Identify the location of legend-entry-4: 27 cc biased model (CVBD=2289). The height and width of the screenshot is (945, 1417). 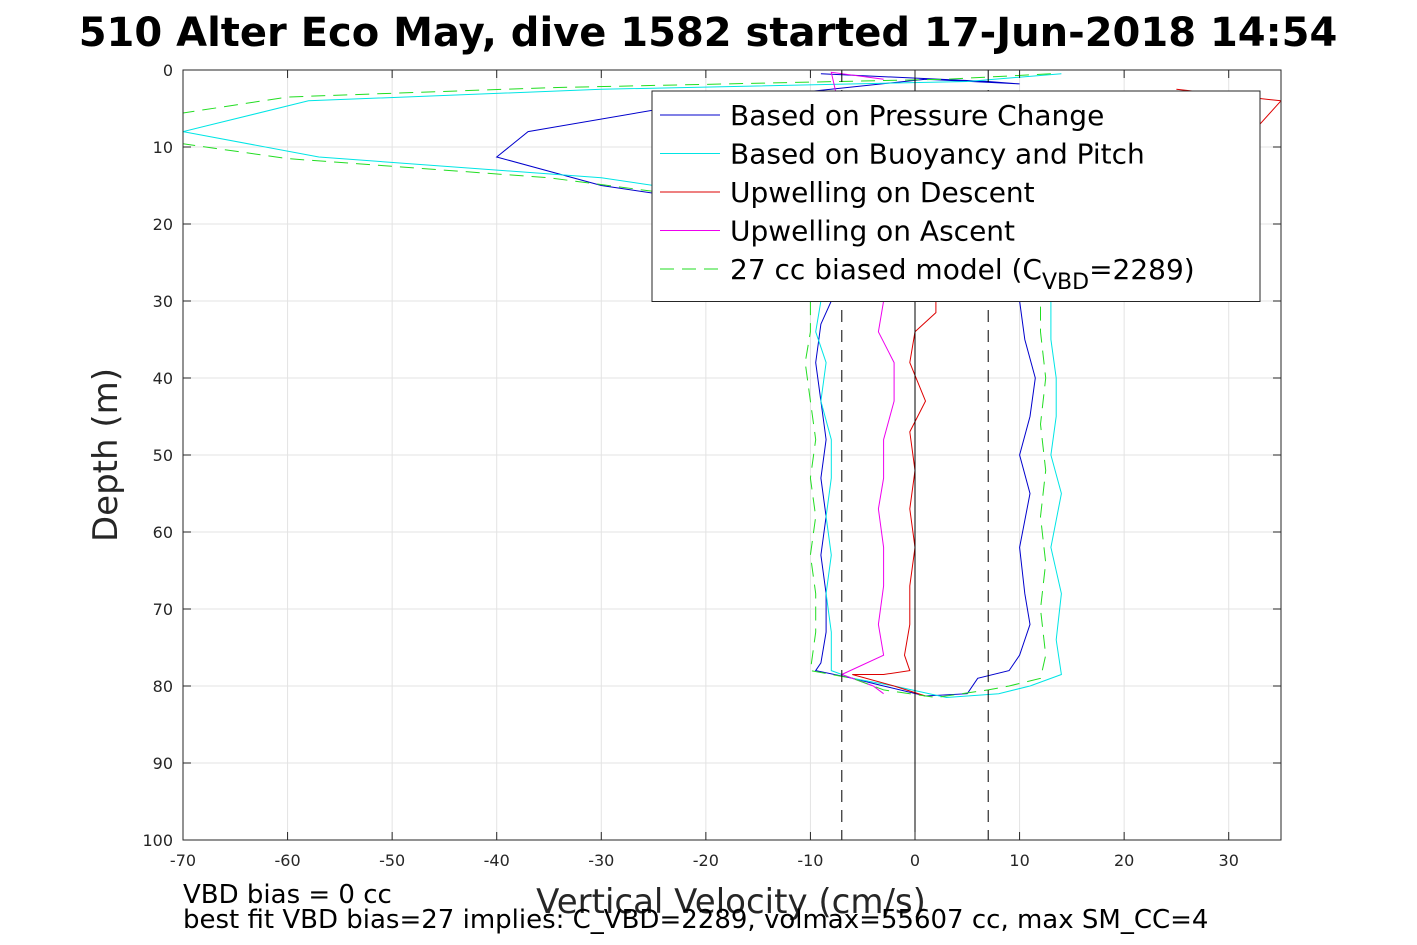
(962, 274).